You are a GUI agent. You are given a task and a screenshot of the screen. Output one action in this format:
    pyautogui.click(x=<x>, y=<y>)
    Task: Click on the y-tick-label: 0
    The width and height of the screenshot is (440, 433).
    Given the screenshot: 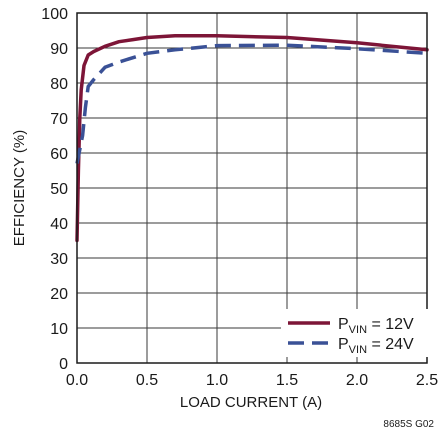 What is the action you would take?
    pyautogui.click(x=63, y=364)
    